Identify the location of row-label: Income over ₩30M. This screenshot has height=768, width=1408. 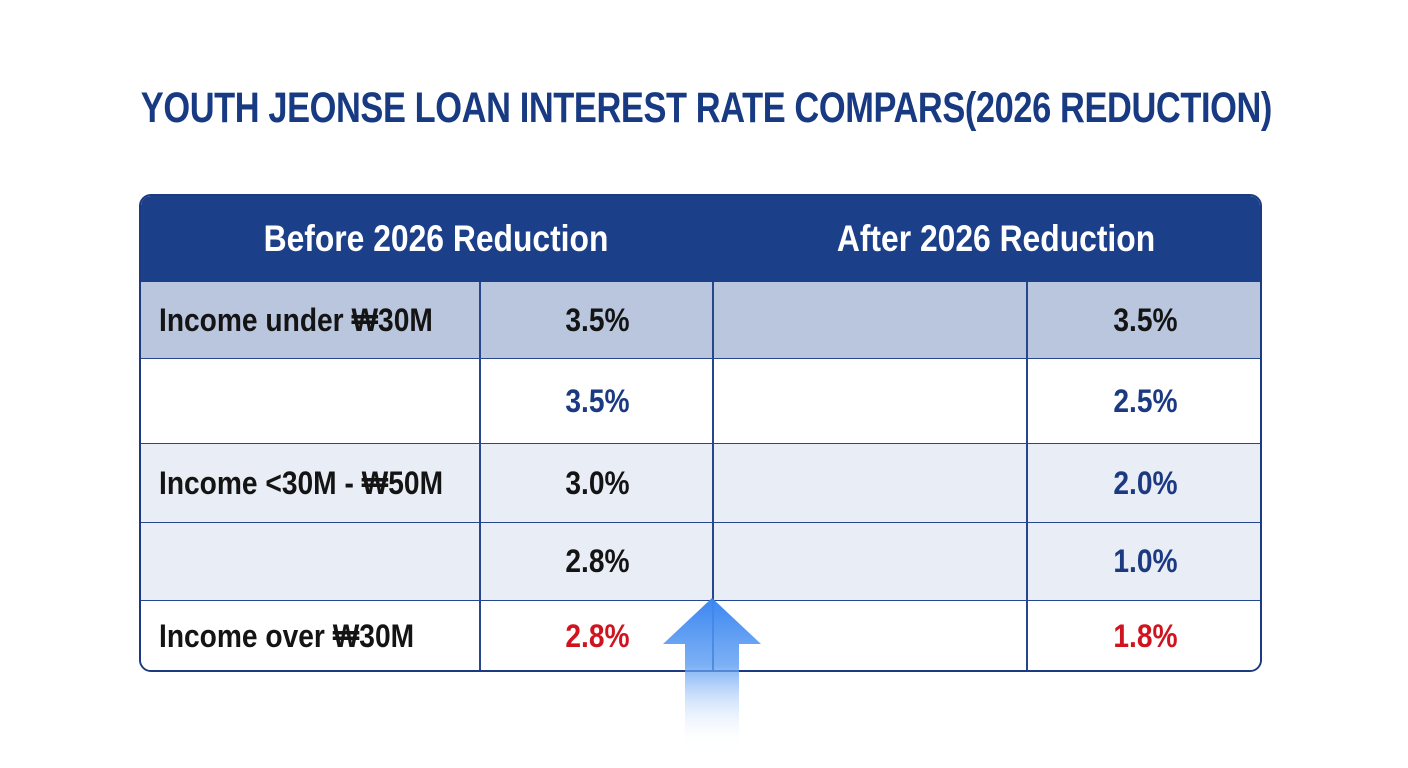
(311, 635).